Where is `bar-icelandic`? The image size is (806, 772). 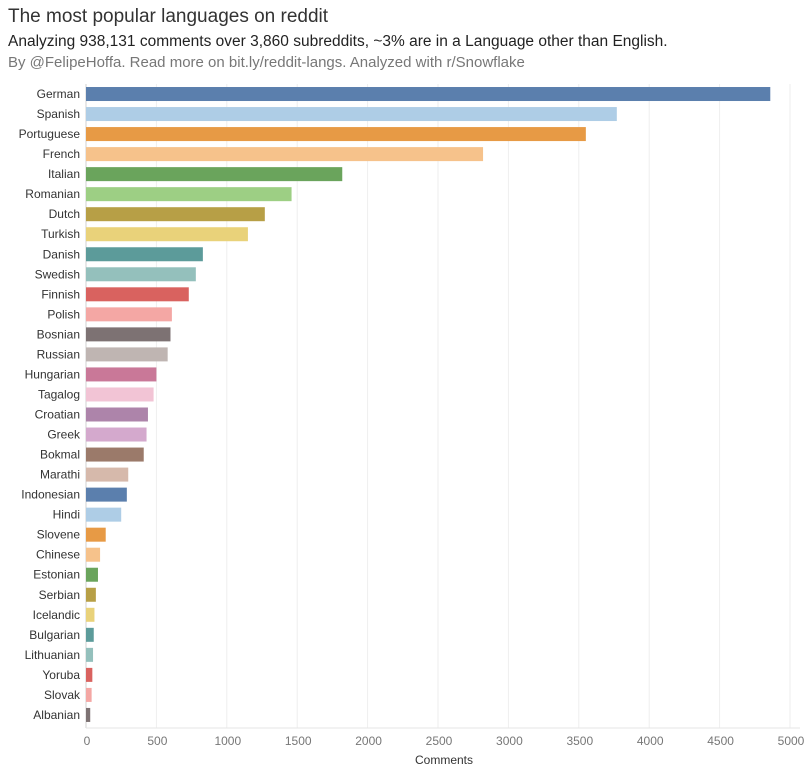
bar-icelandic is located at coordinates (90, 614).